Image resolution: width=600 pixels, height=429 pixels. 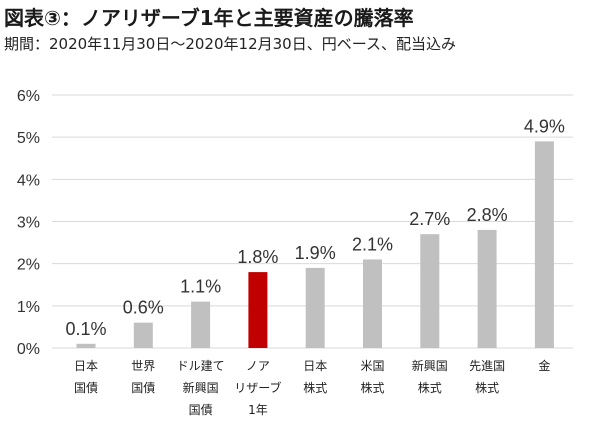 What do you see at coordinates (28, 307) in the screenshot?
I see `y-tick-label: 1%` at bounding box center [28, 307].